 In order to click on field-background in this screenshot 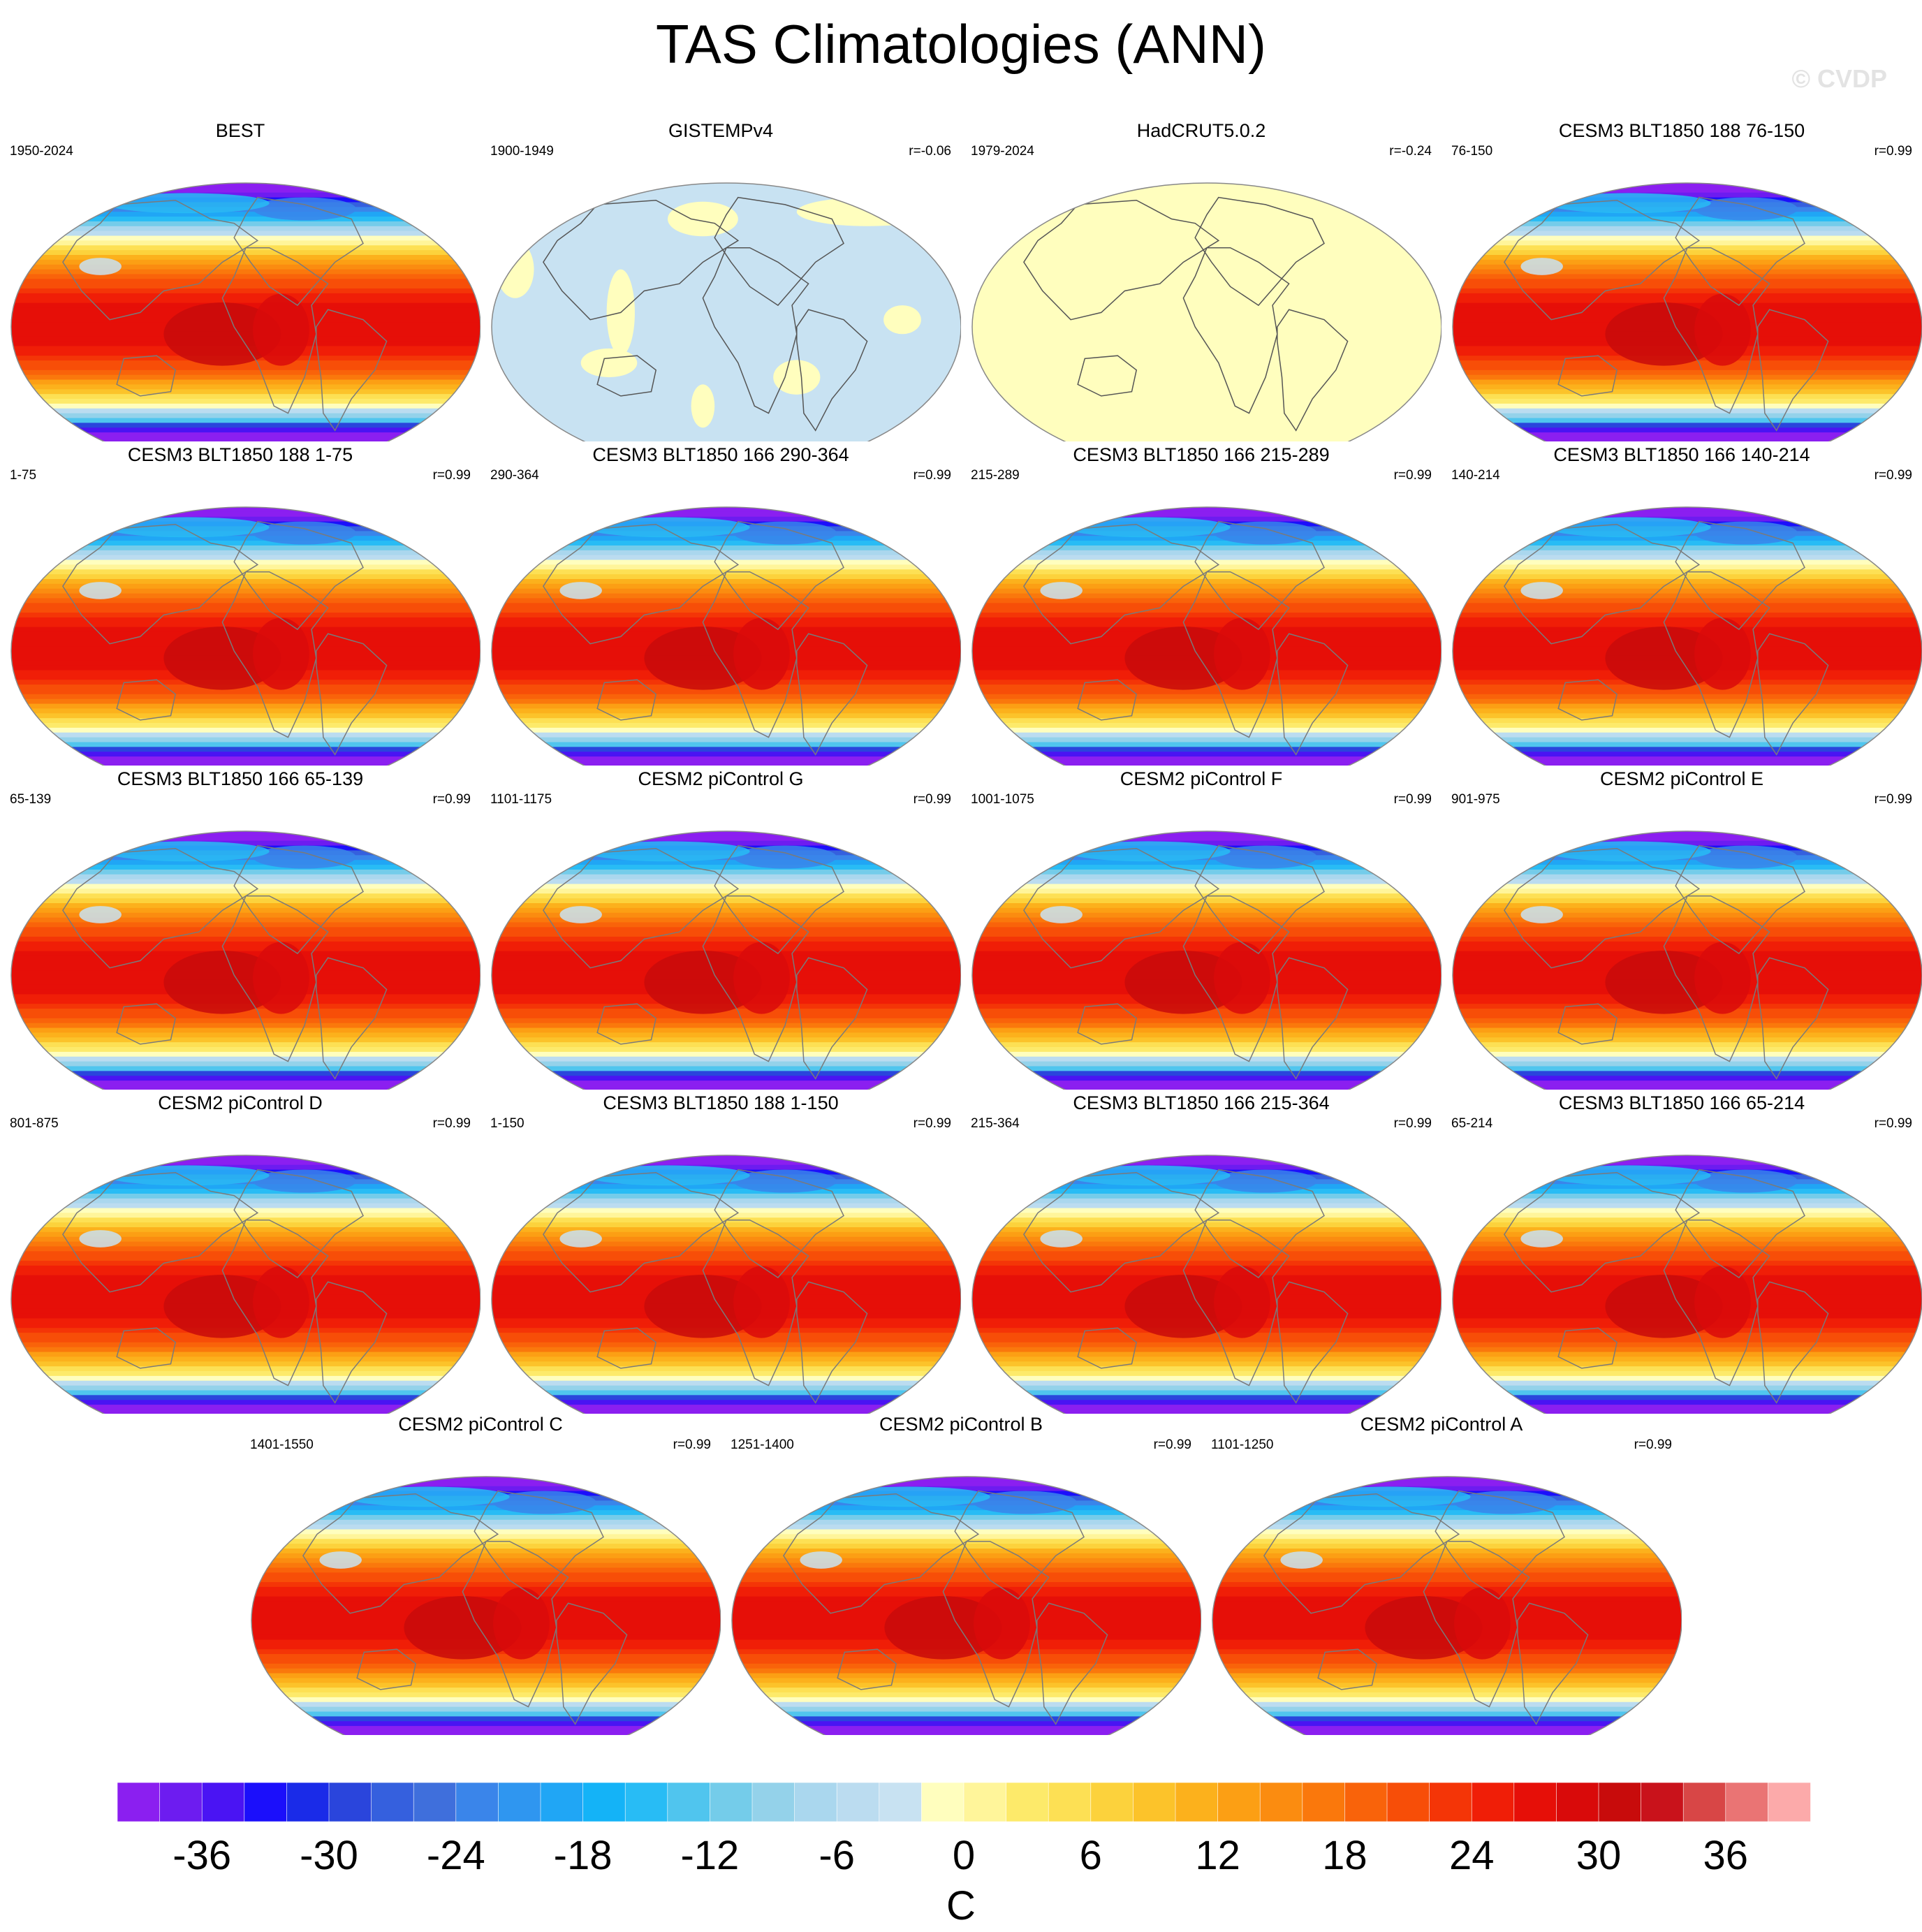, I will do `click(726, 312)`.